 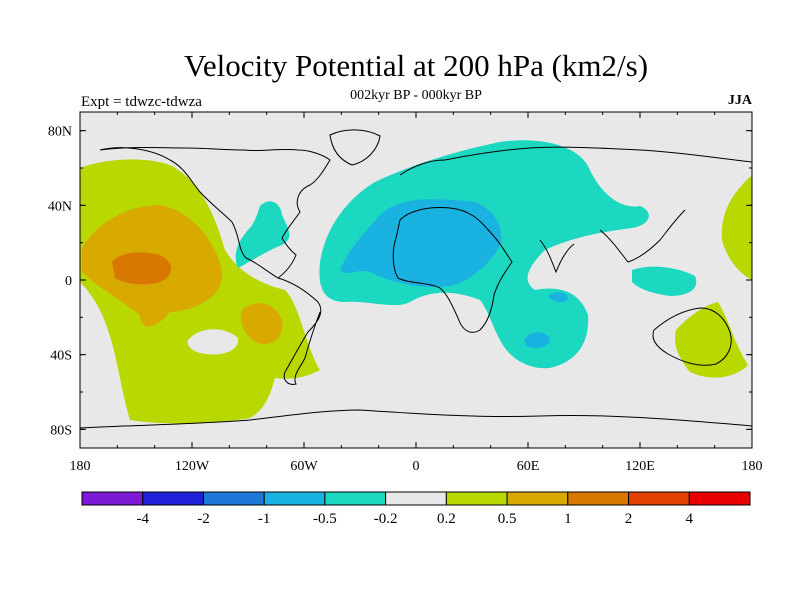 I want to click on chart-title: Velocity Potential at 200 hPa (km2/s), so click(x=416, y=65).